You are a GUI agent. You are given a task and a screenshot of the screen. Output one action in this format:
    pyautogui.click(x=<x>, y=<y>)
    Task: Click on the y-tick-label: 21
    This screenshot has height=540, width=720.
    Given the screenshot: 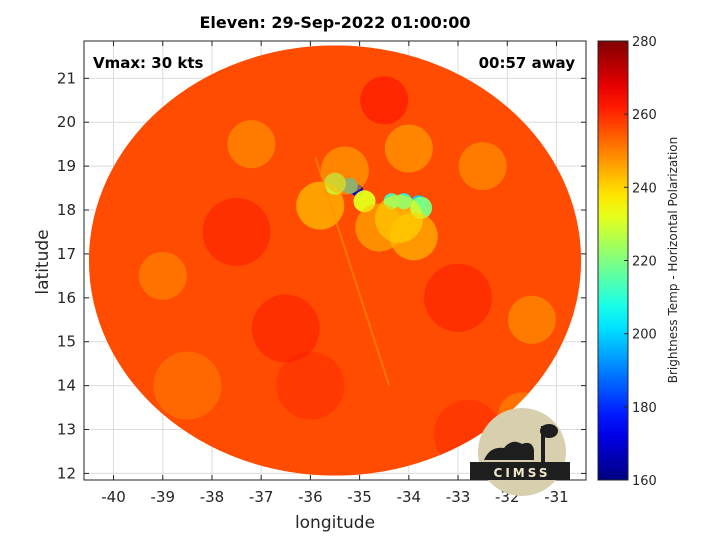 What is the action you would take?
    pyautogui.click(x=66, y=78)
    